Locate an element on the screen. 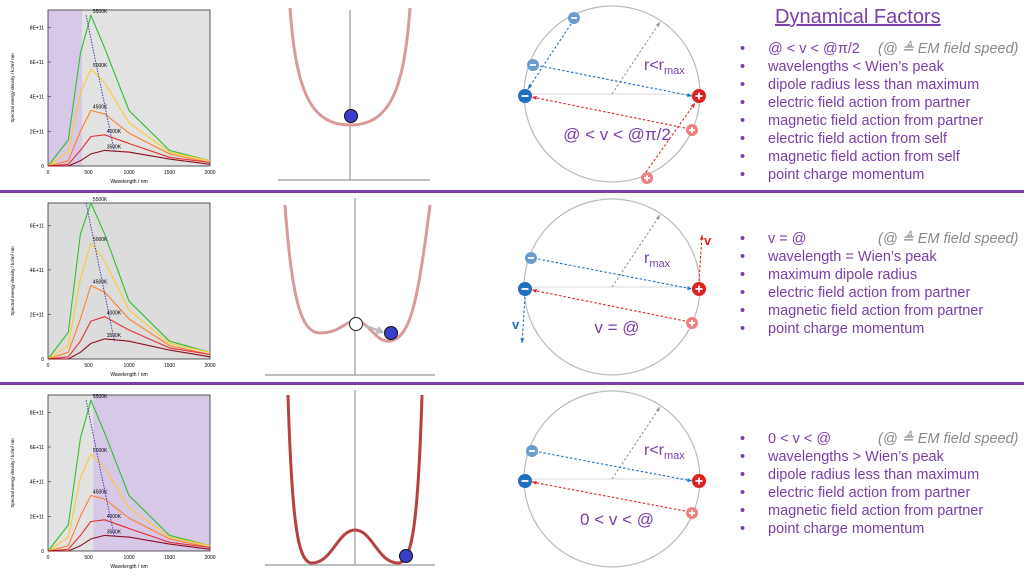  field-arrow-blue is located at coordinates (616, 81).